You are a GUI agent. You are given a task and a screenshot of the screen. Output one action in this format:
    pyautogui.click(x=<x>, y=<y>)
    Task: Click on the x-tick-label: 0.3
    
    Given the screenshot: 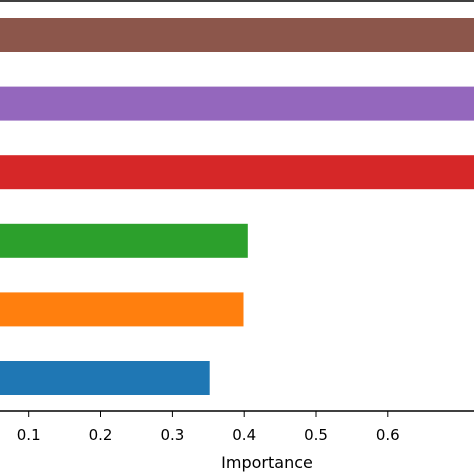 What is the action you would take?
    pyautogui.click(x=172, y=435)
    